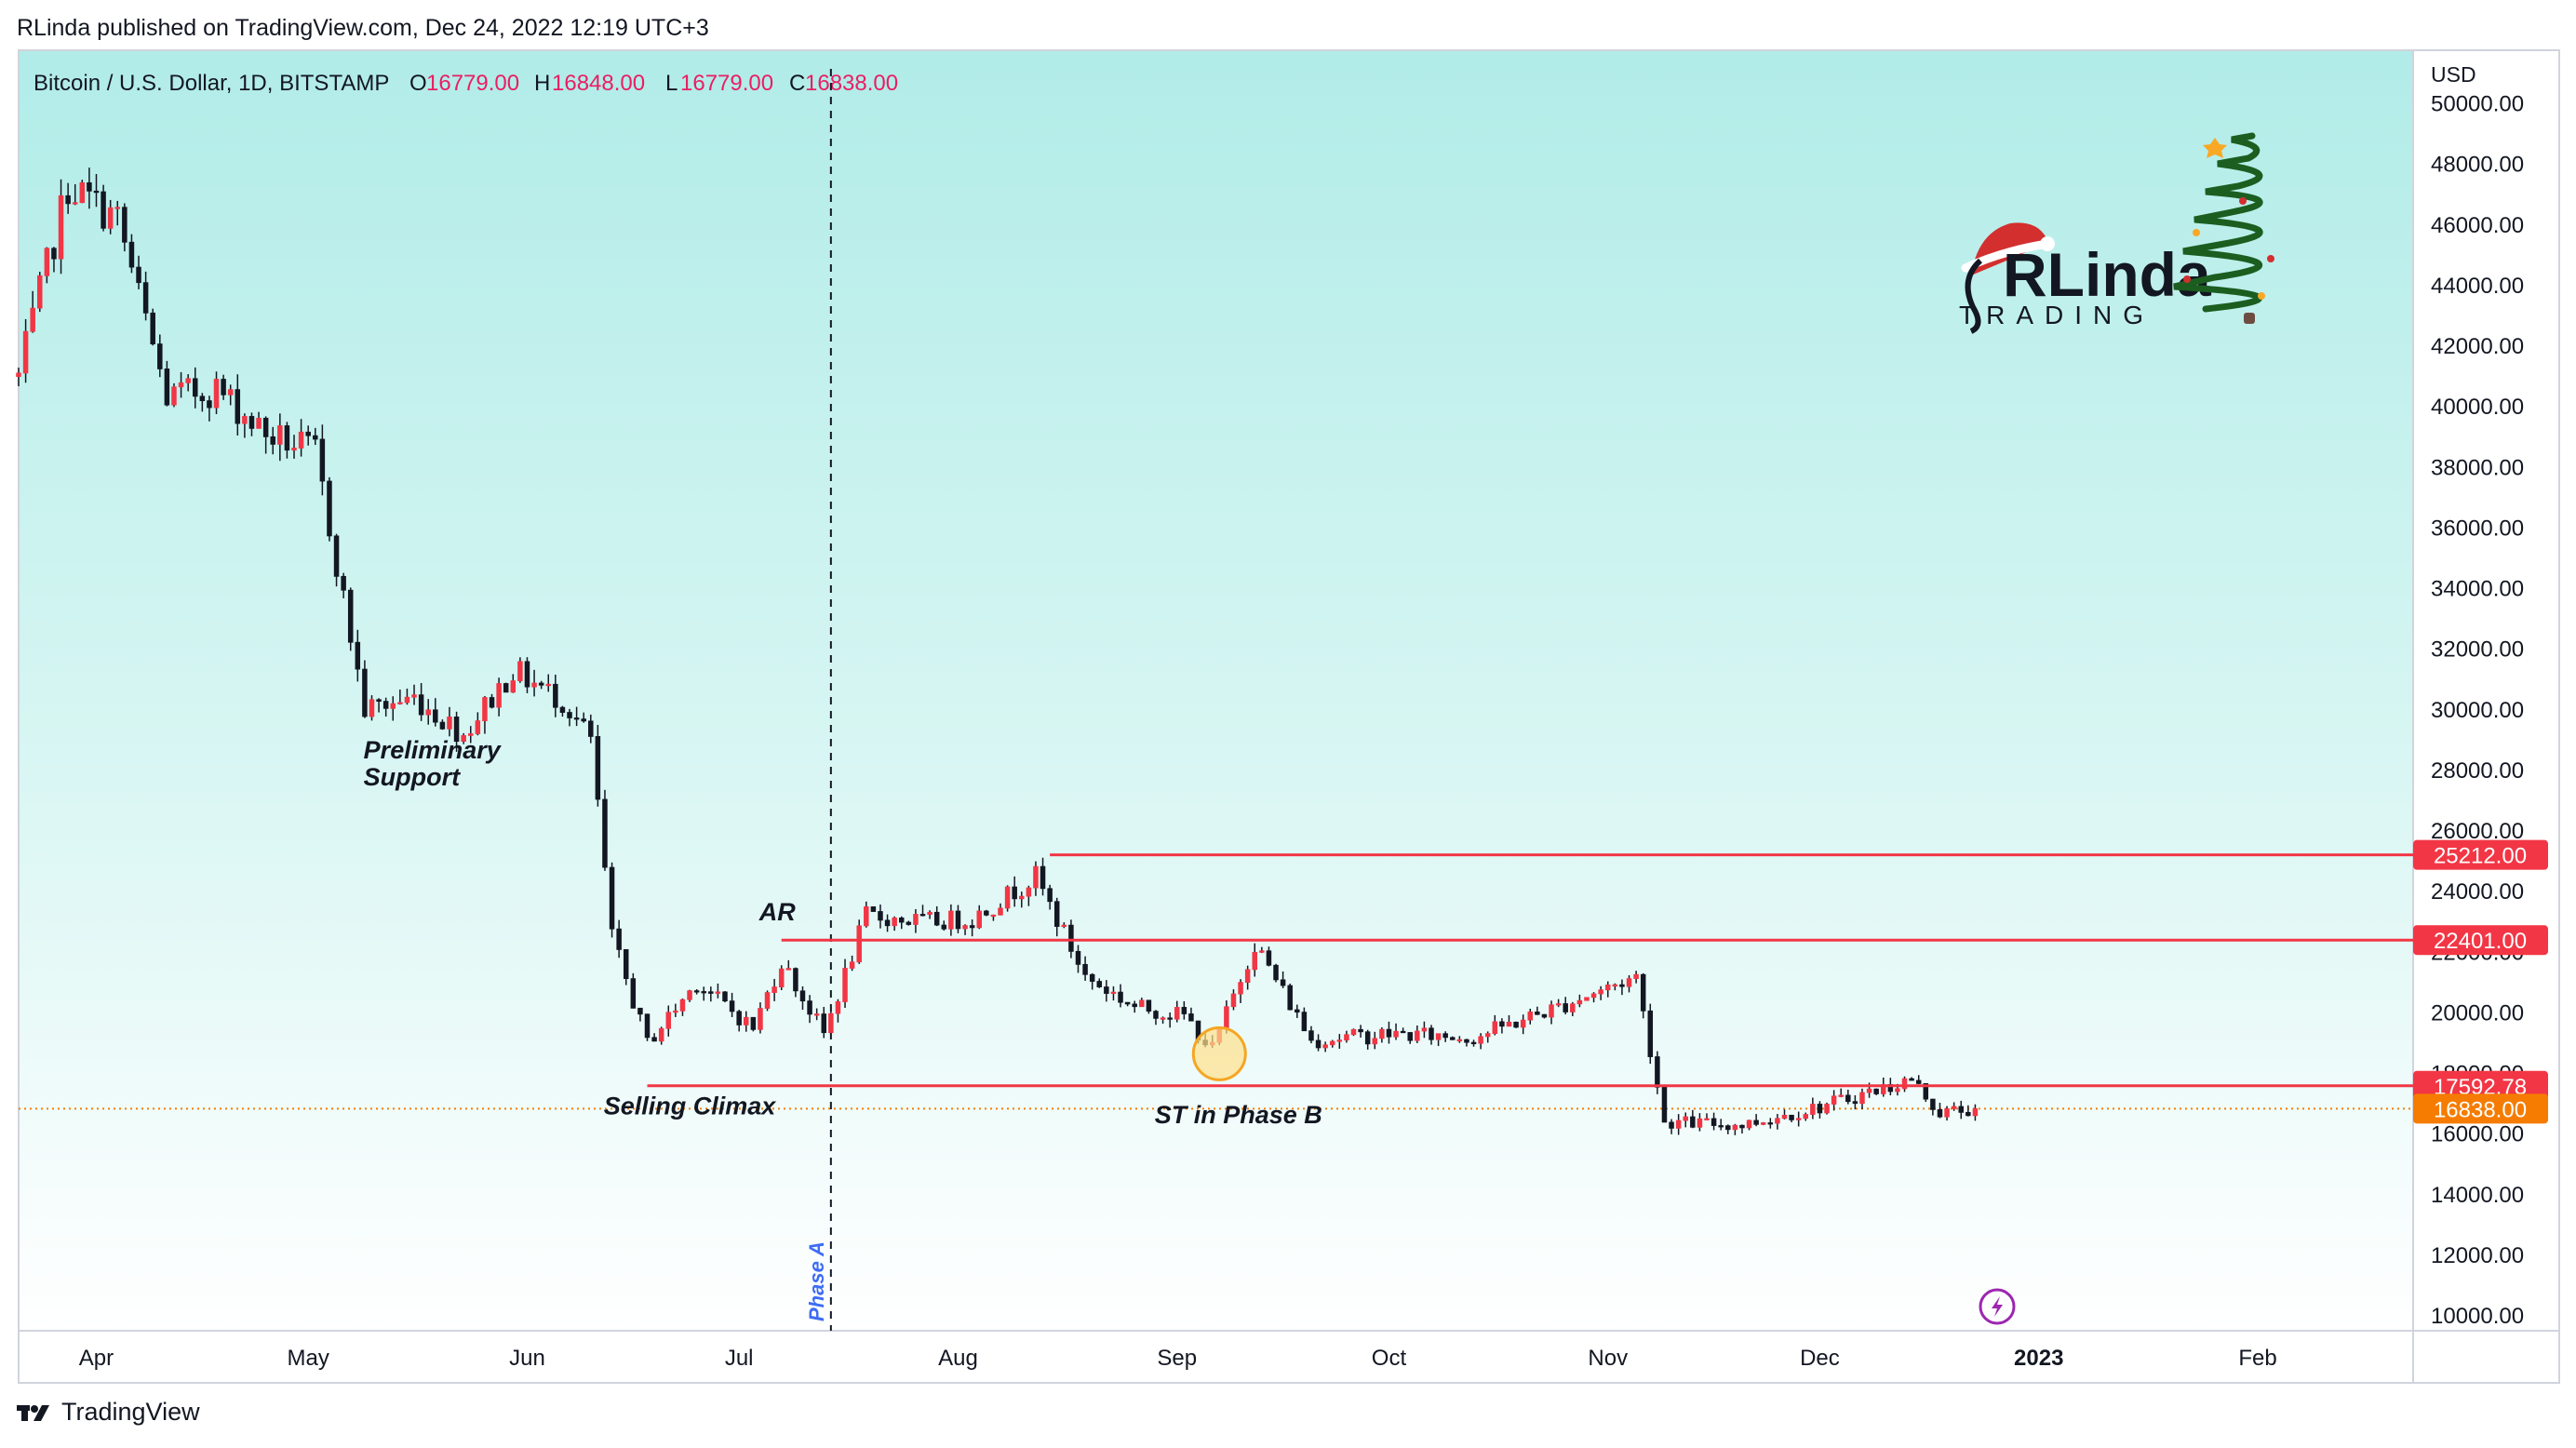 The height and width of the screenshot is (1448, 2576). Describe the element at coordinates (1597, 970) in the screenshot. I see `horizontal-levels: 25212.00 22401.00 17592.78` at that location.